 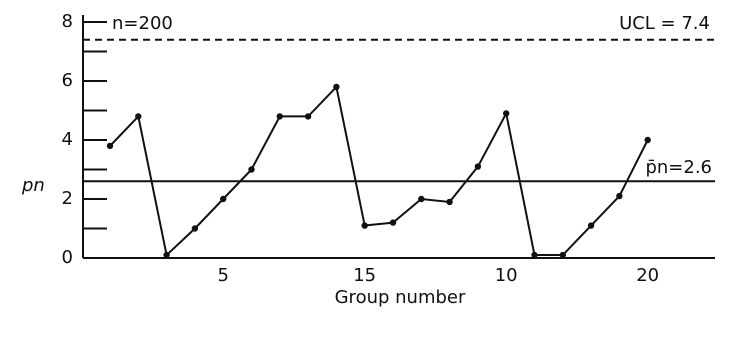 What do you see at coordinates (647, 275) in the screenshot?
I see `x-tick-label: 20` at bounding box center [647, 275].